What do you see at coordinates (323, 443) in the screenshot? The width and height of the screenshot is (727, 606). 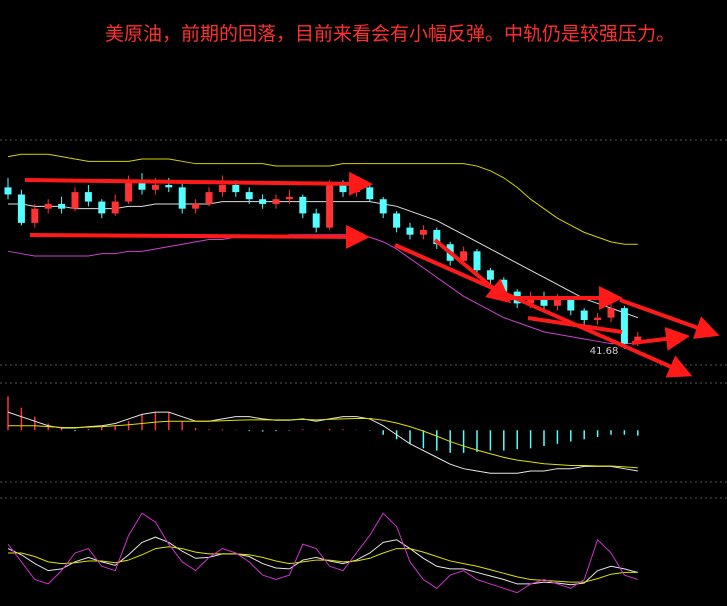 I see `line-dea` at bounding box center [323, 443].